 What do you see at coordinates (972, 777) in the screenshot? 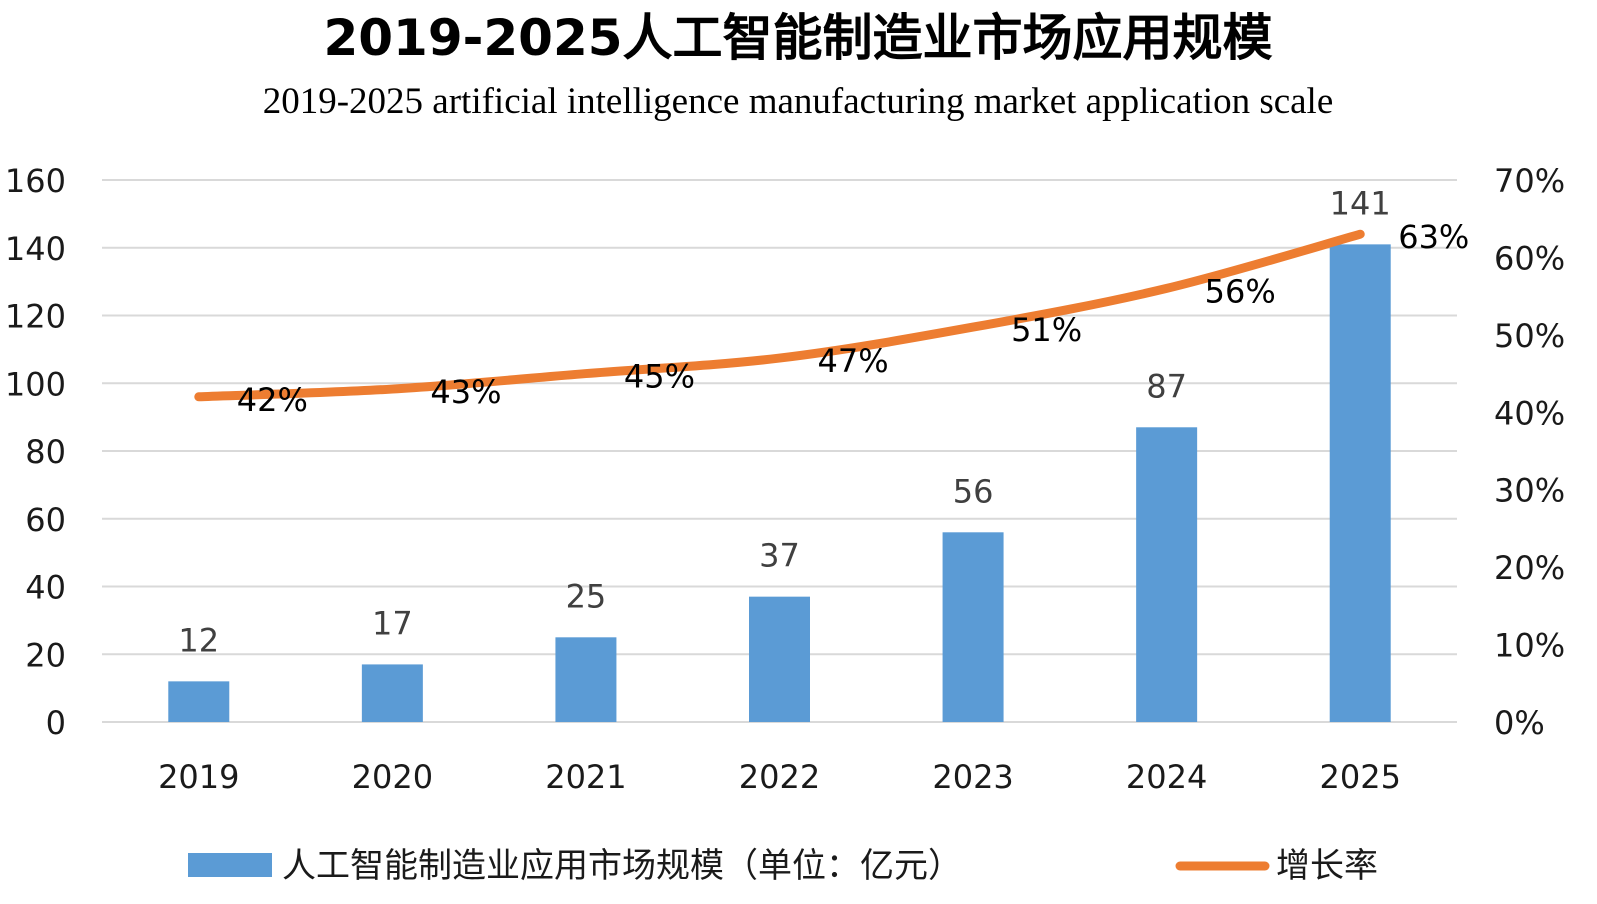
I see `x-tick-label: 2023` at bounding box center [972, 777].